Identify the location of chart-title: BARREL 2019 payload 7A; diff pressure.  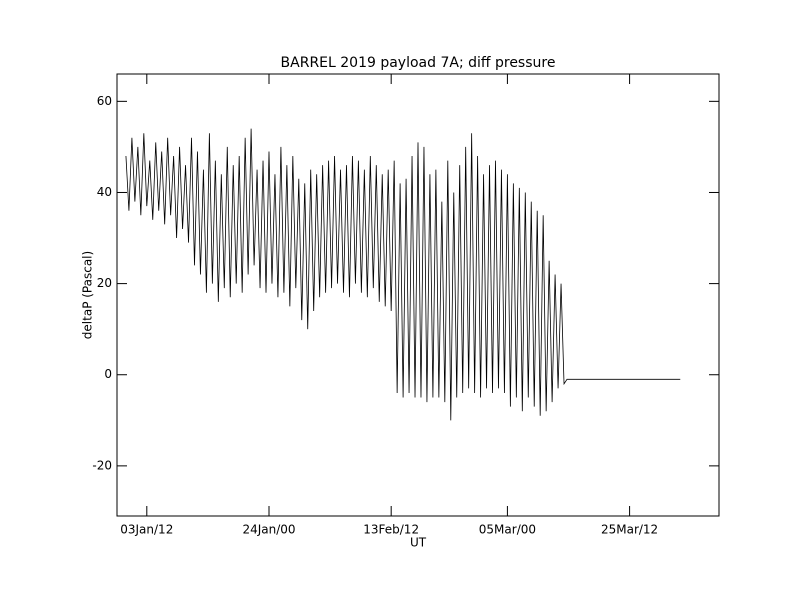
(418, 63).